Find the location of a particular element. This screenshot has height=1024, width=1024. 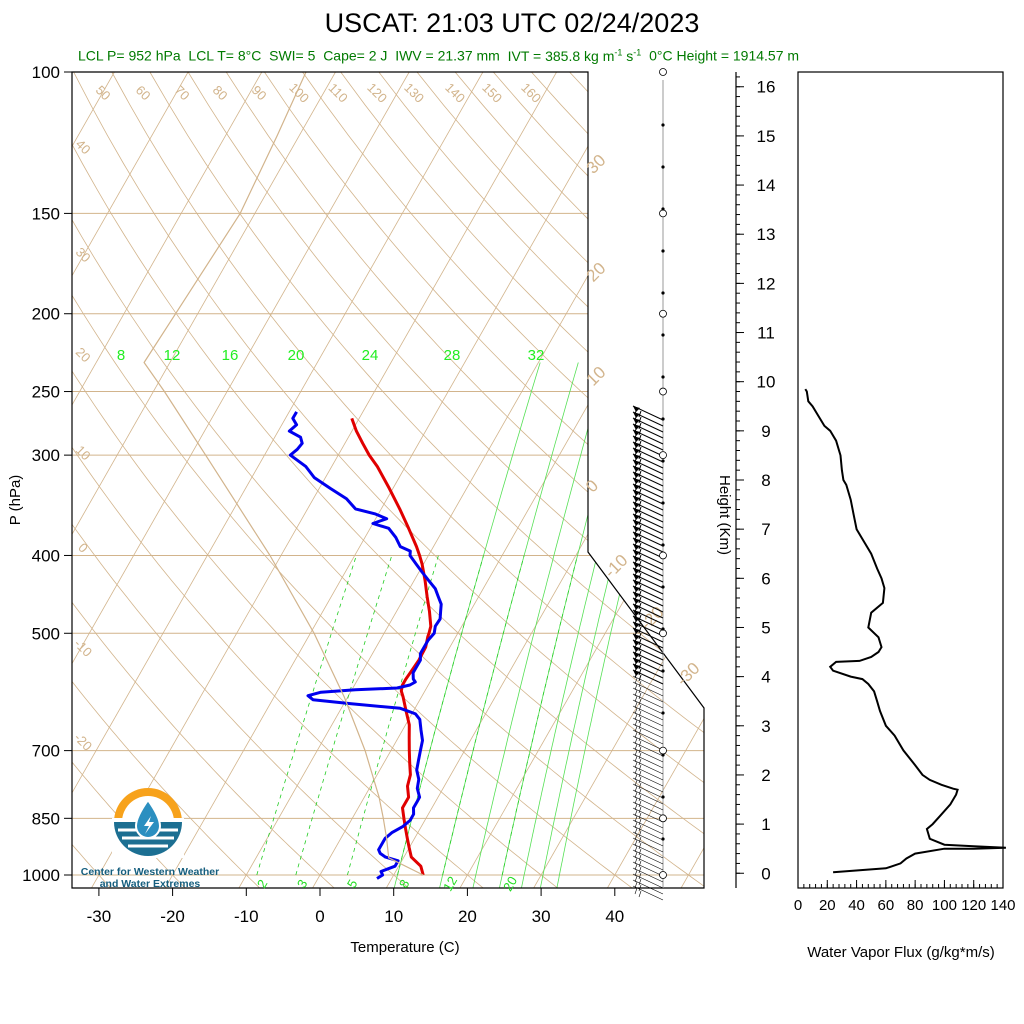

height-tick-label: 0 is located at coordinates (765, 873).